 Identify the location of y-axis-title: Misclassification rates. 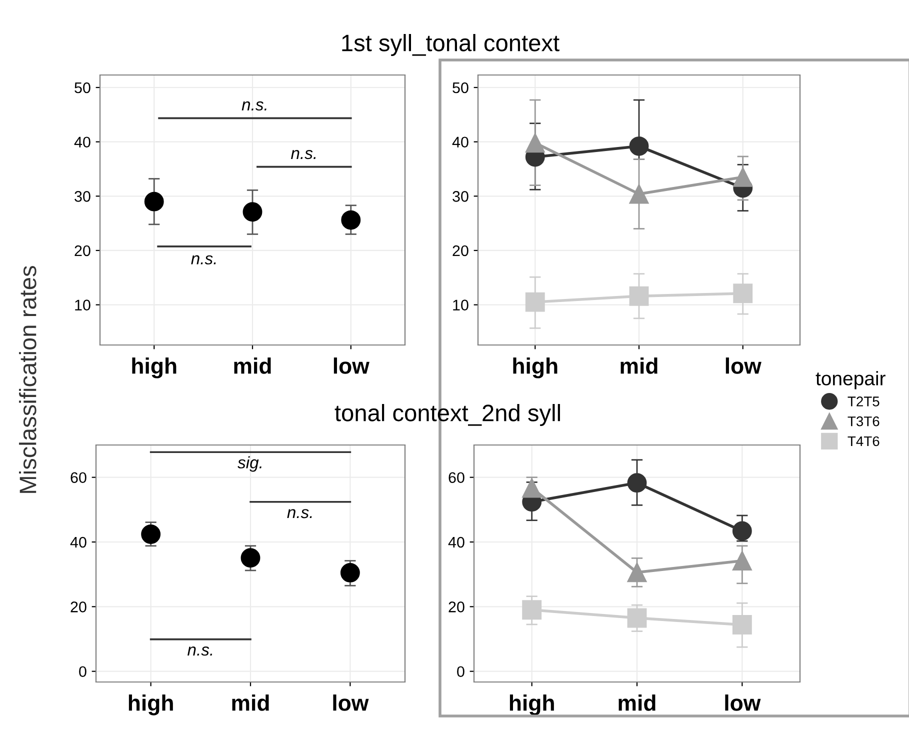
(27, 379).